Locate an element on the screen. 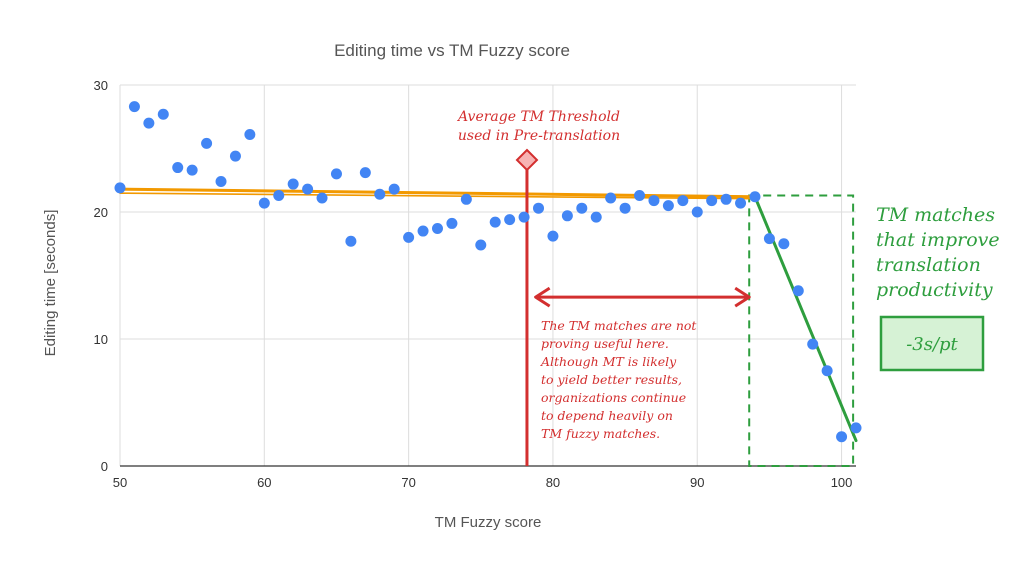 This screenshot has width=1024, height=570. trendline-flat-sketch is located at coordinates (437, 196).